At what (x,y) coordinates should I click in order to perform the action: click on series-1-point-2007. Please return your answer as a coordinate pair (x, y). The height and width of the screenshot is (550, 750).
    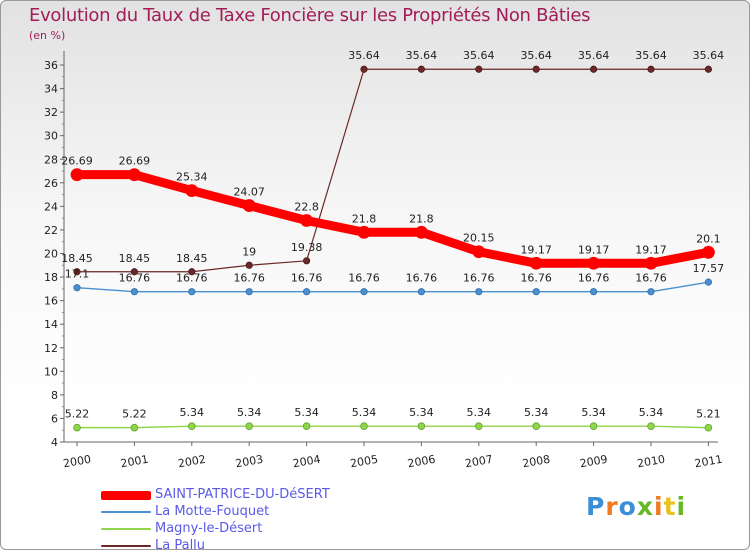
    Looking at the image, I should click on (479, 292).